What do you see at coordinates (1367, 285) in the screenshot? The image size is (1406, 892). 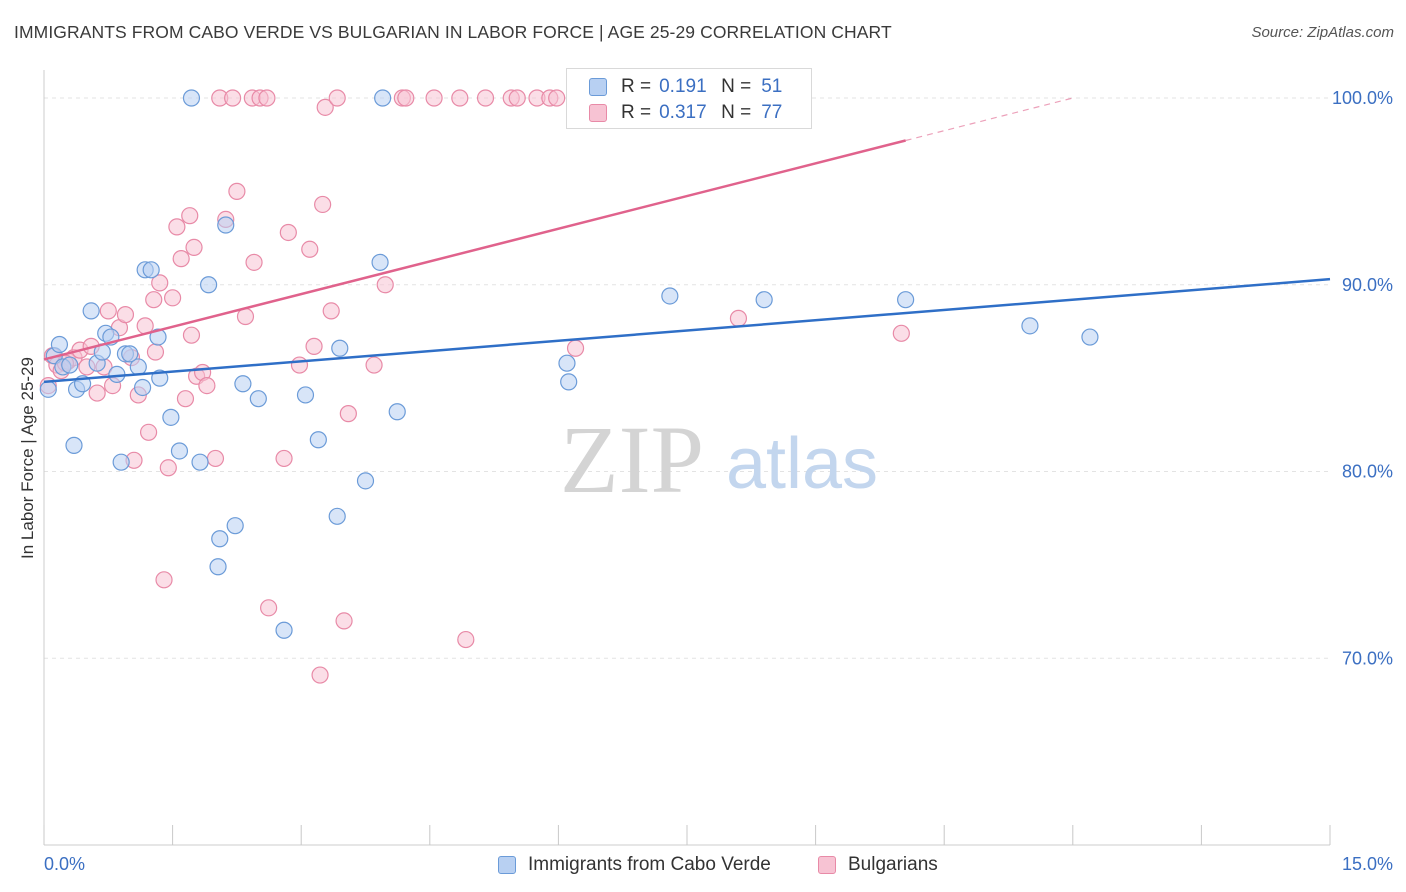 I see `y-tick-label: 90.0%` at bounding box center [1367, 285].